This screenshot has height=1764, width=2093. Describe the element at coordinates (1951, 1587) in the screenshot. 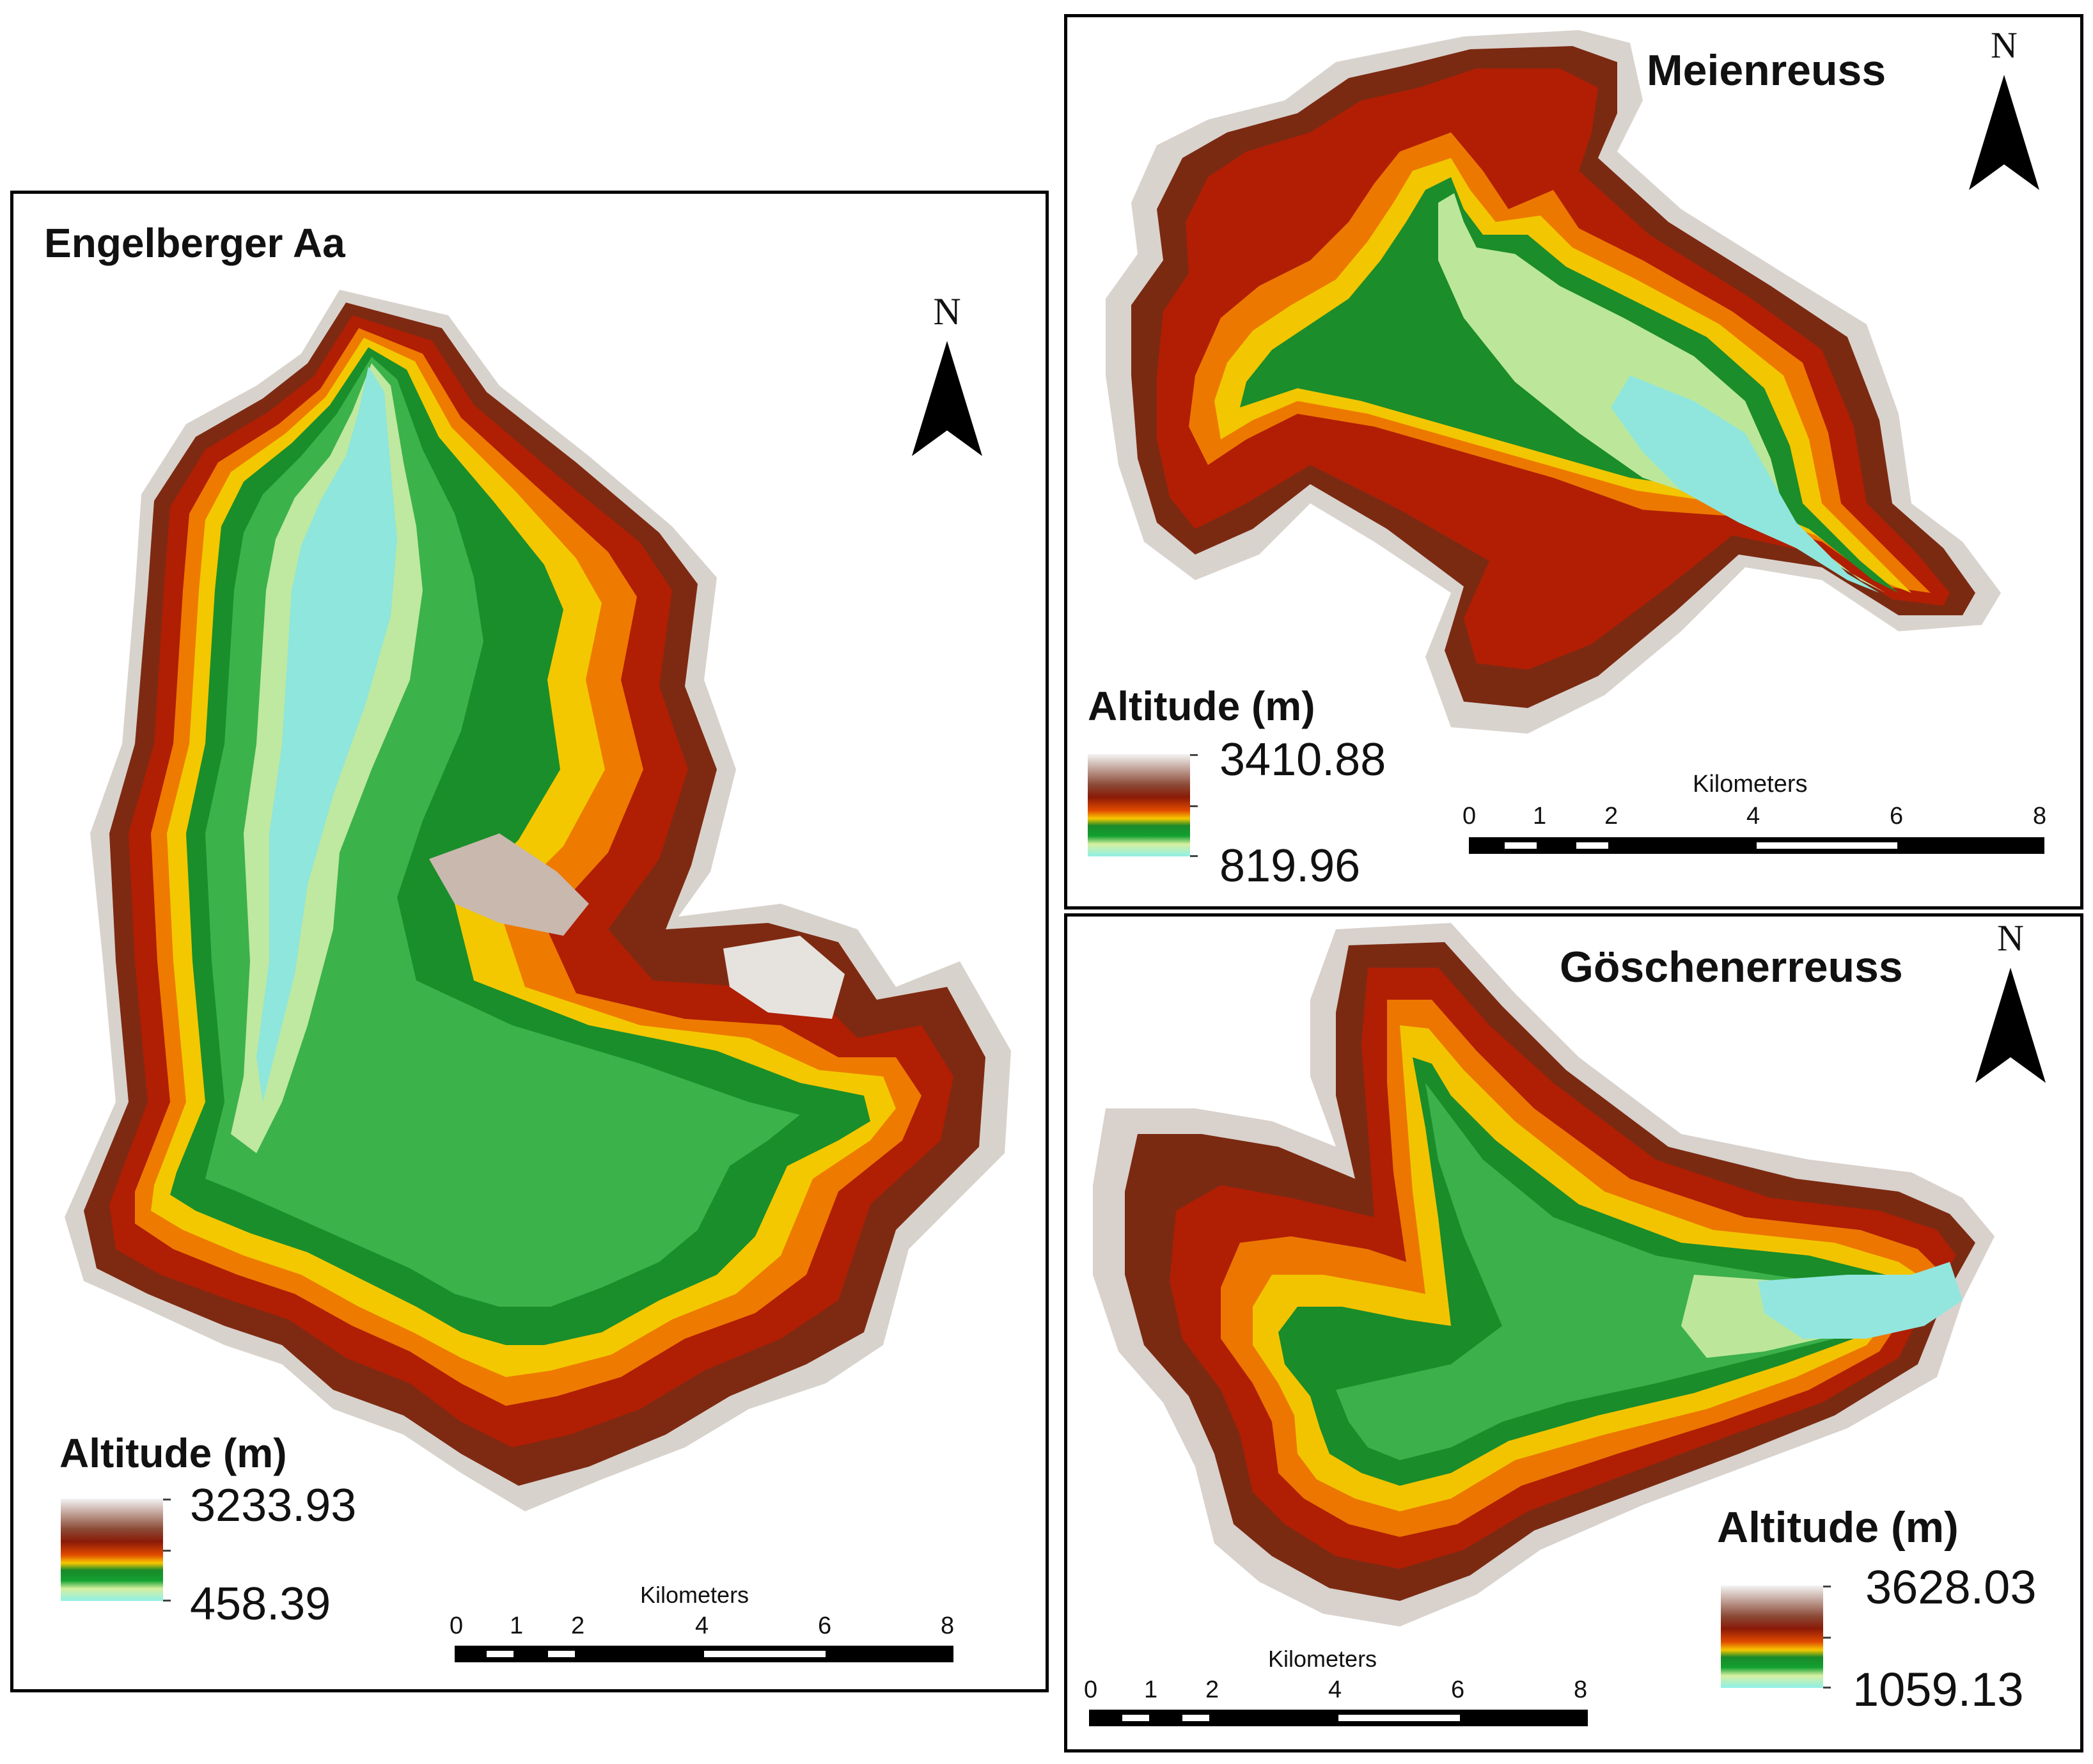

I see `legend-max-value: 3628.03` at that location.